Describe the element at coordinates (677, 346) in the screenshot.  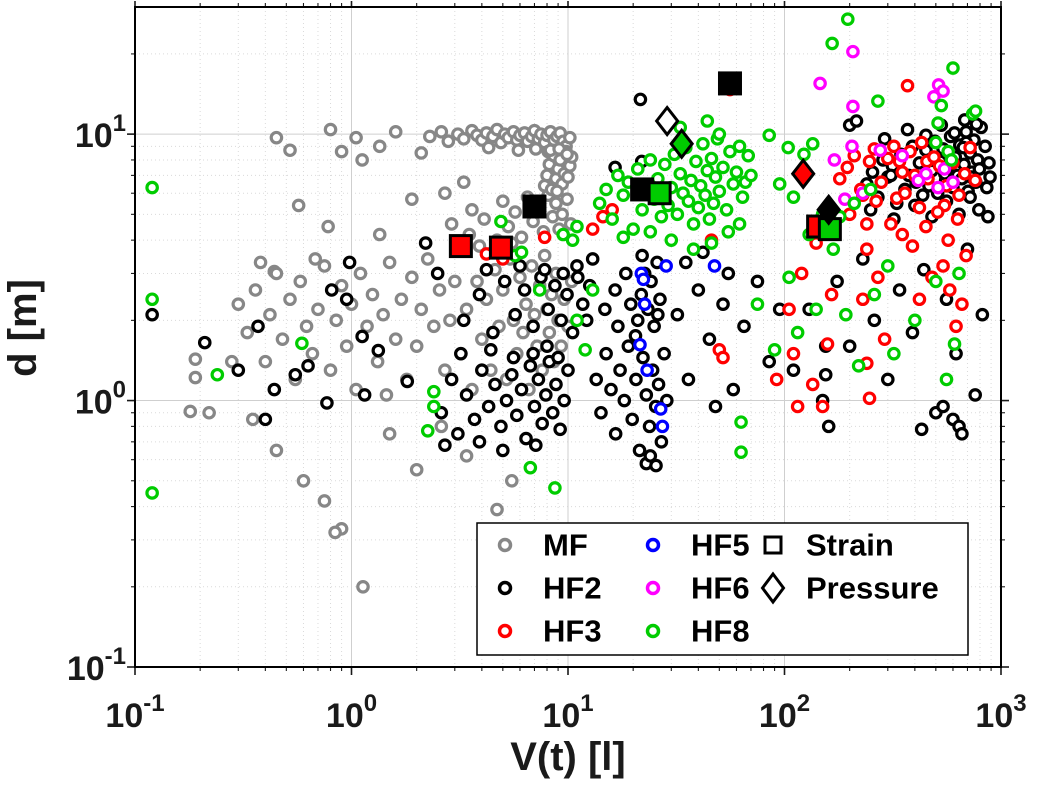
I see `series-HF5-points` at that location.